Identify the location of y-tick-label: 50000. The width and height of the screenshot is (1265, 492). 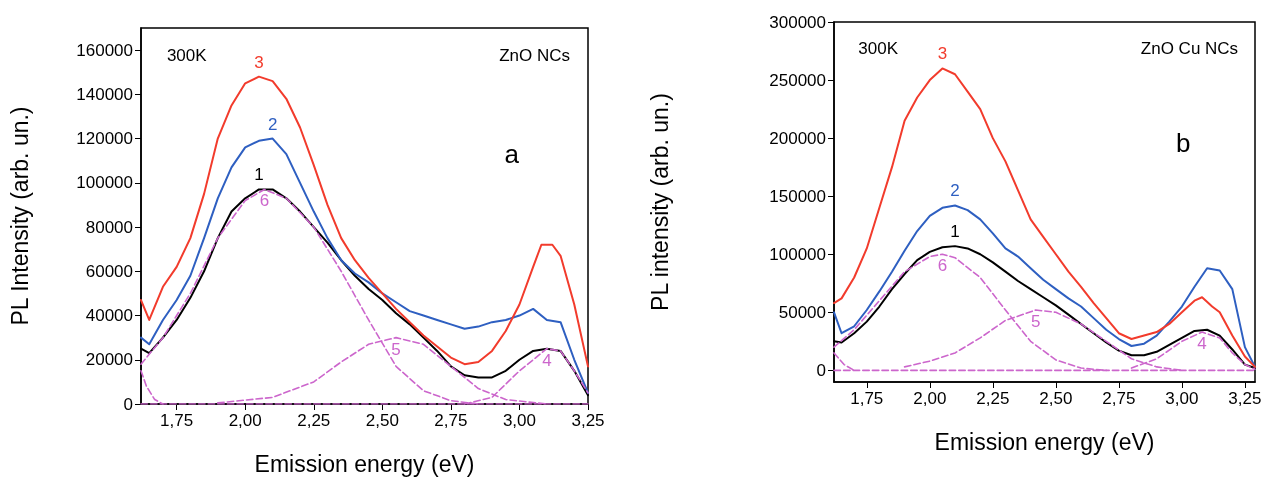
(802, 312).